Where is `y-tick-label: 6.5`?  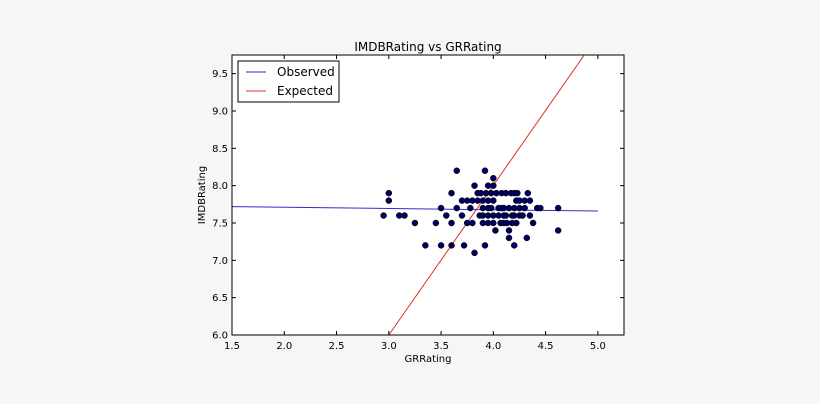
y-tick-label: 6.5 is located at coordinates (220, 298).